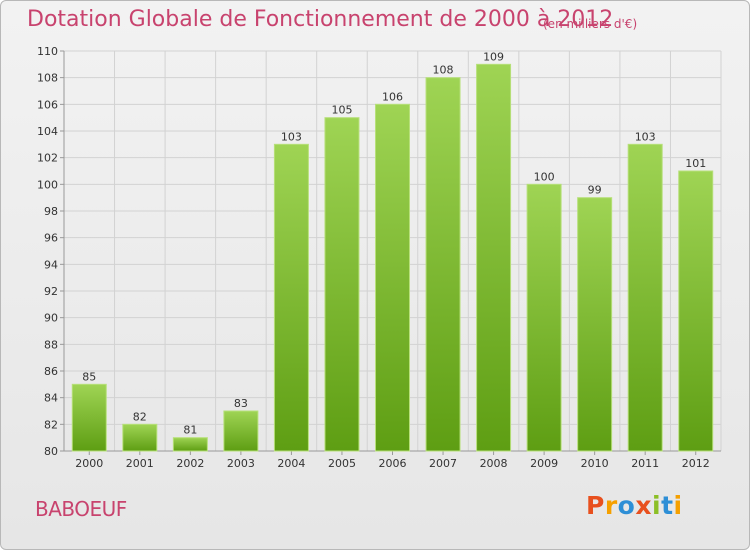  What do you see at coordinates (341, 110) in the screenshot?
I see `value-label: 105` at bounding box center [341, 110].